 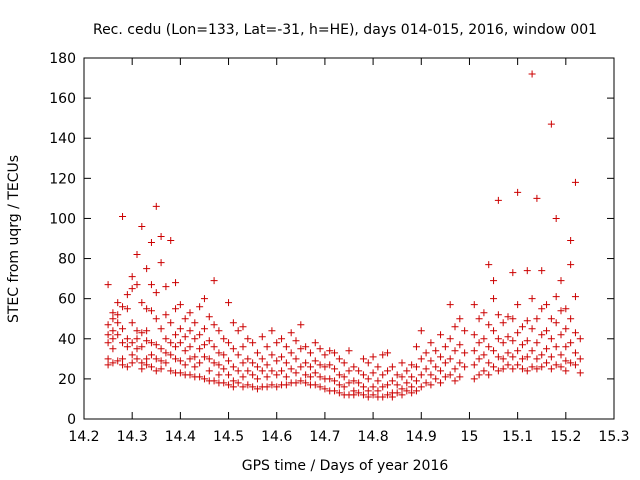 I want to click on x-tick-label: 14.4, so click(x=180, y=437).